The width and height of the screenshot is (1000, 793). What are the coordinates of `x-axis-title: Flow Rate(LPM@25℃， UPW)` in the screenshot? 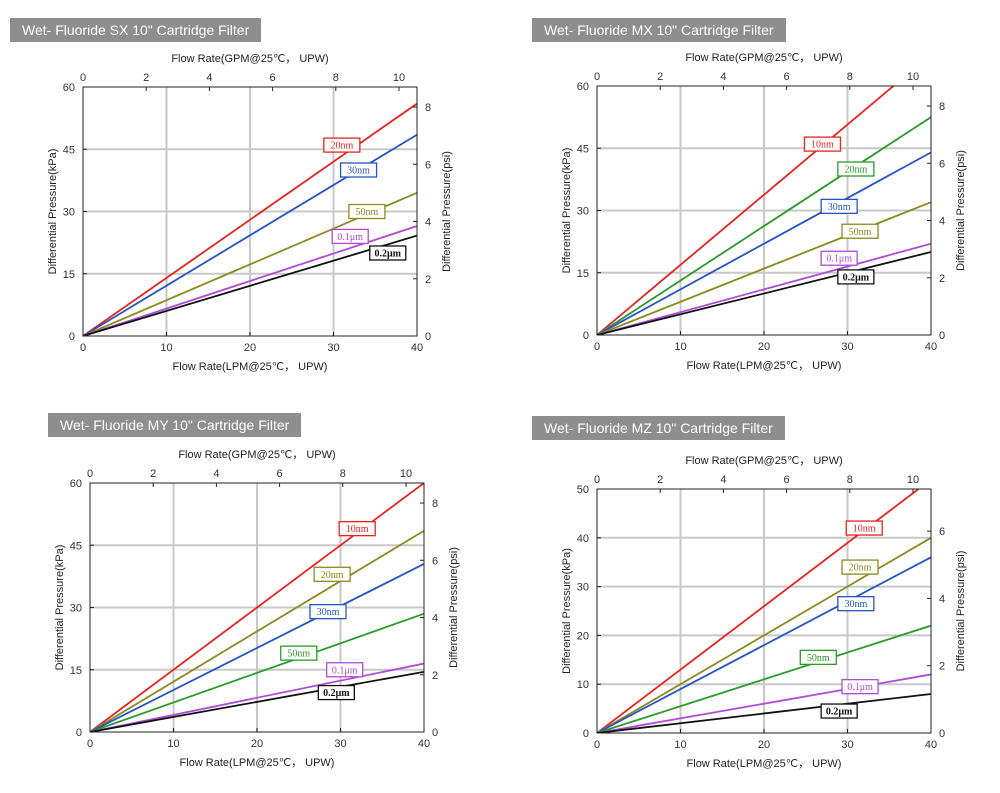 It's located at (257, 763).